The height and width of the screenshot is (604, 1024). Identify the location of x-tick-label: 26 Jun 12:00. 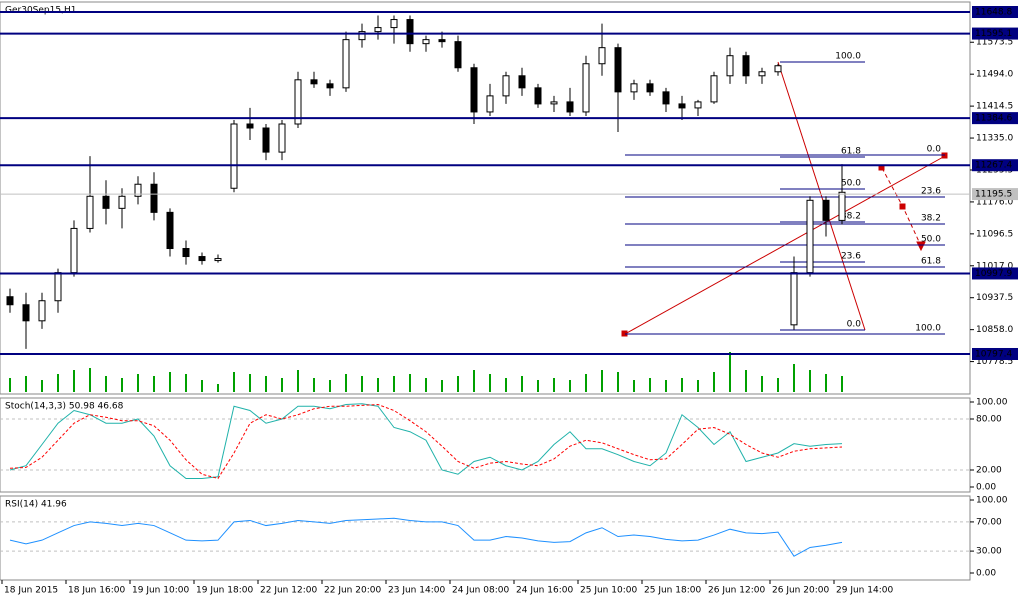
(736, 591).